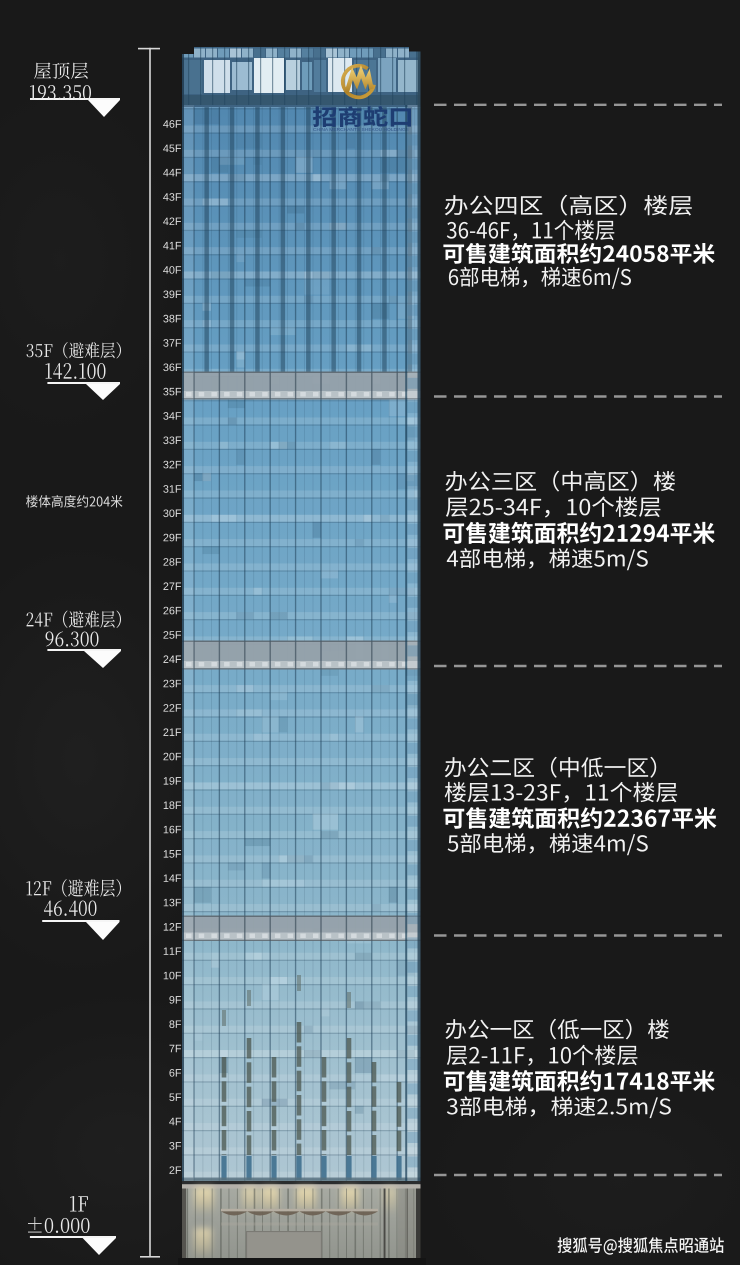  What do you see at coordinates (361, 129) in the screenshot?
I see `svg-text:CHINA MERCHANTS SHEKOU HOLDING: CHINA MERCHANTS SHEKOU HOLDINGS` at bounding box center [361, 129].